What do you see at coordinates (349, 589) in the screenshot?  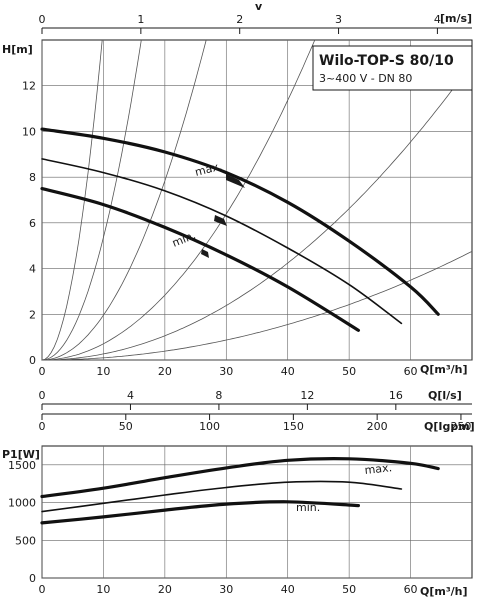 I see `power-x-tick-label: 50` at bounding box center [349, 589].